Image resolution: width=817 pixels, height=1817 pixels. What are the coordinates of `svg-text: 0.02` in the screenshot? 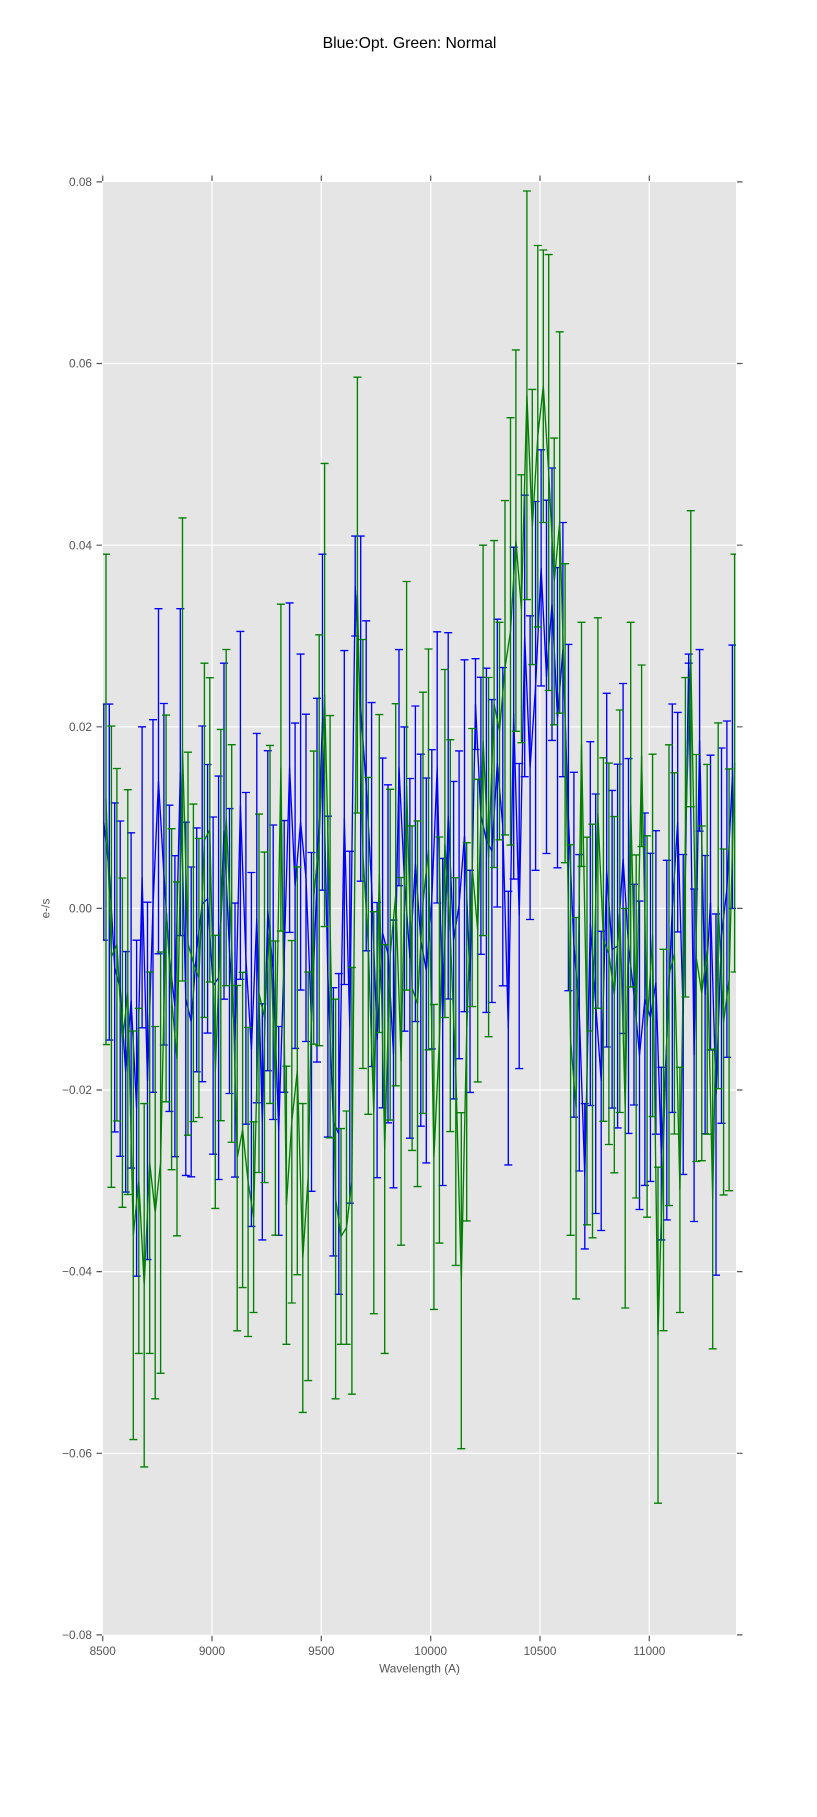 It's located at (80, 727).